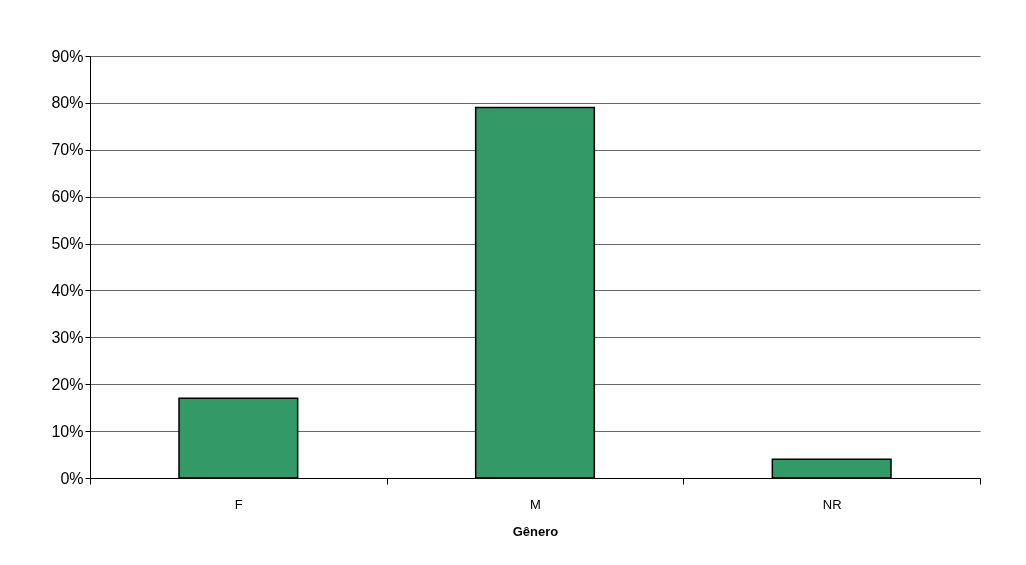  Describe the element at coordinates (535, 531) in the screenshot. I see `x-axis-title: Gênero` at that location.